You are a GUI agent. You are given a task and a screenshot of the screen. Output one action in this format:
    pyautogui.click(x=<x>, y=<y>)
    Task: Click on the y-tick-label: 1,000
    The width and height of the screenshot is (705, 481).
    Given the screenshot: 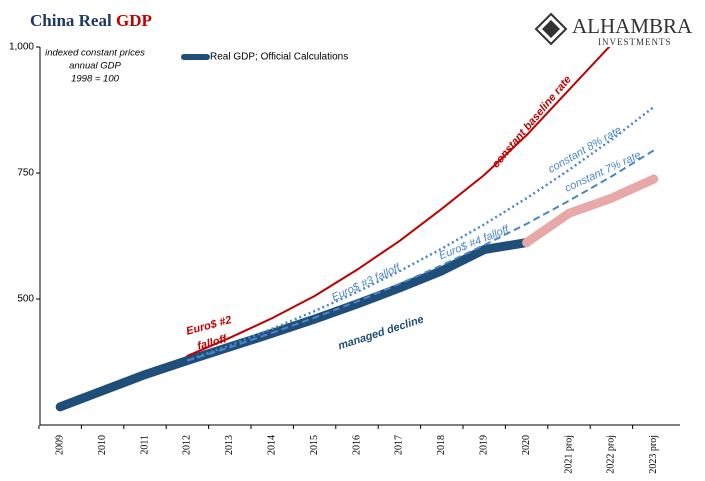 What is the action you would take?
    pyautogui.click(x=21, y=47)
    